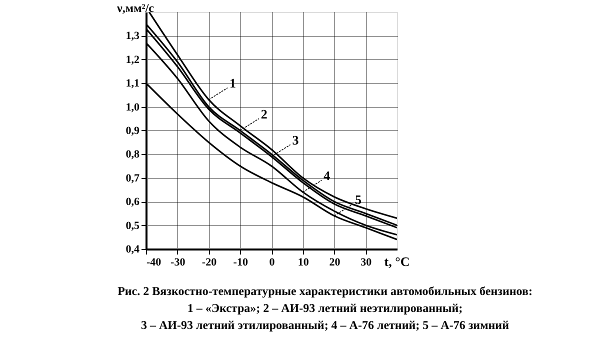 The image size is (591, 347). Describe the element at coordinates (366, 262) in the screenshot. I see `x-tick-label: 30` at that location.